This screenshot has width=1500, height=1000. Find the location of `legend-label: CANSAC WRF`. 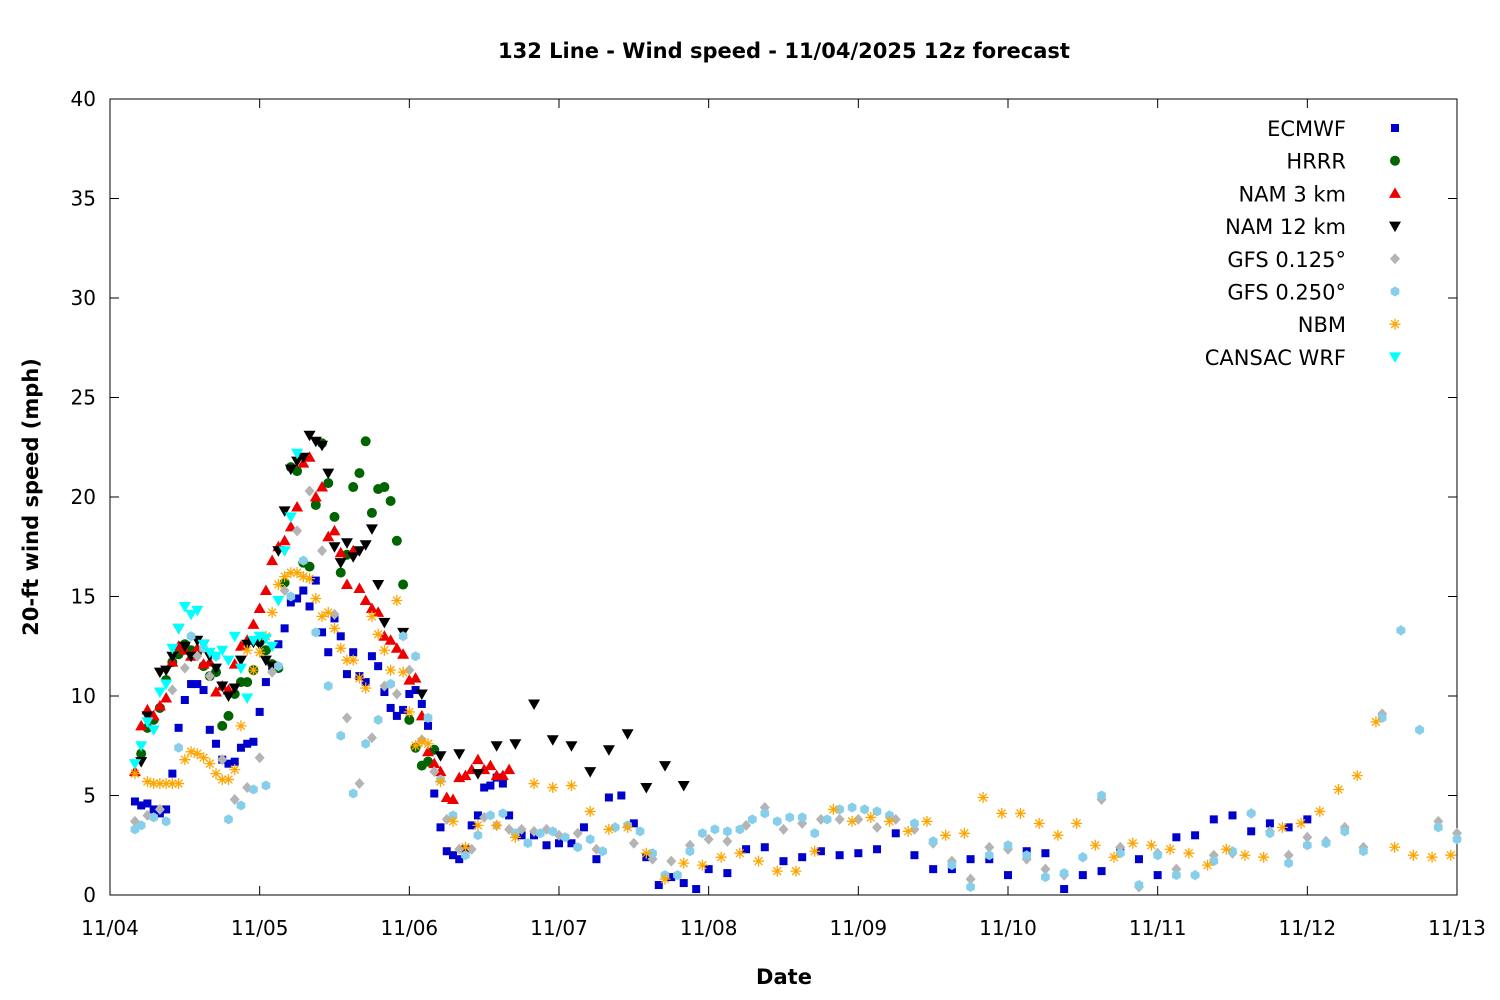

legend-label: CANSAC WRF is located at coordinates (1275, 358).